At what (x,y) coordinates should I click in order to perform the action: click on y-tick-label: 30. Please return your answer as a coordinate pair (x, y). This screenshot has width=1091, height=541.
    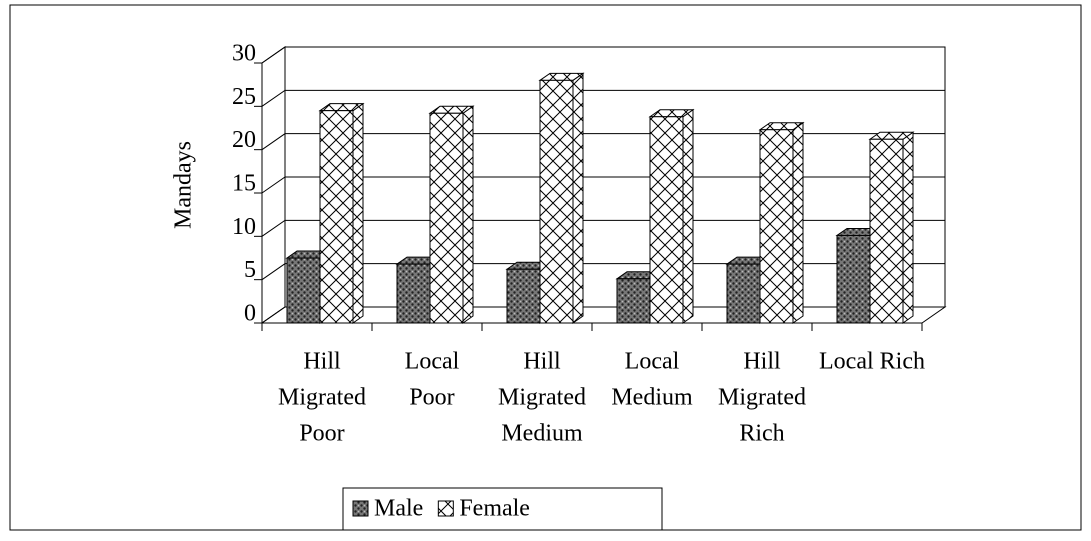
    Looking at the image, I should click on (244, 54).